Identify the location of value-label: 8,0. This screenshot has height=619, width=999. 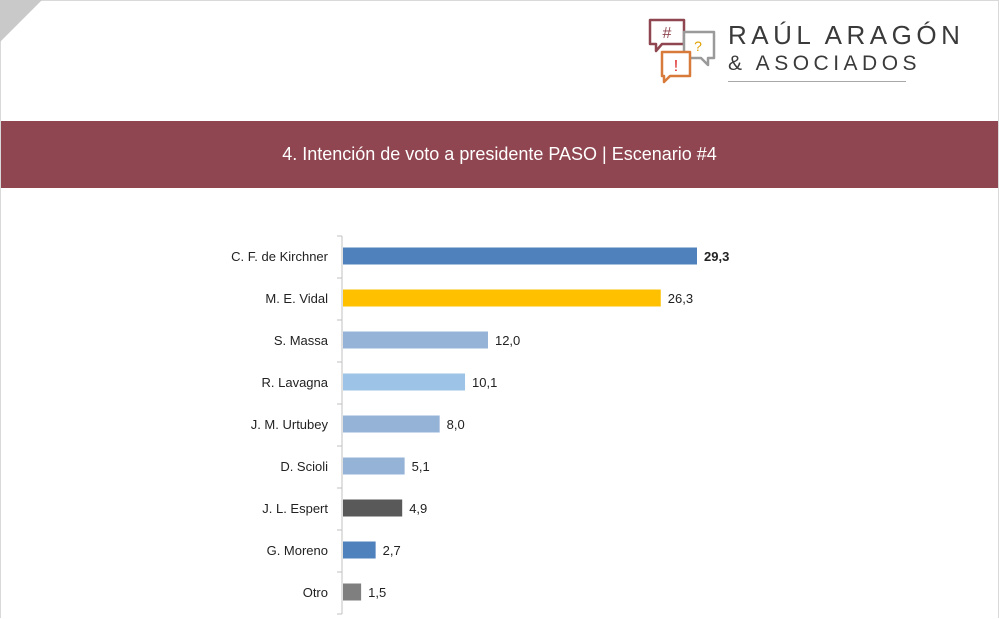
(456, 424).